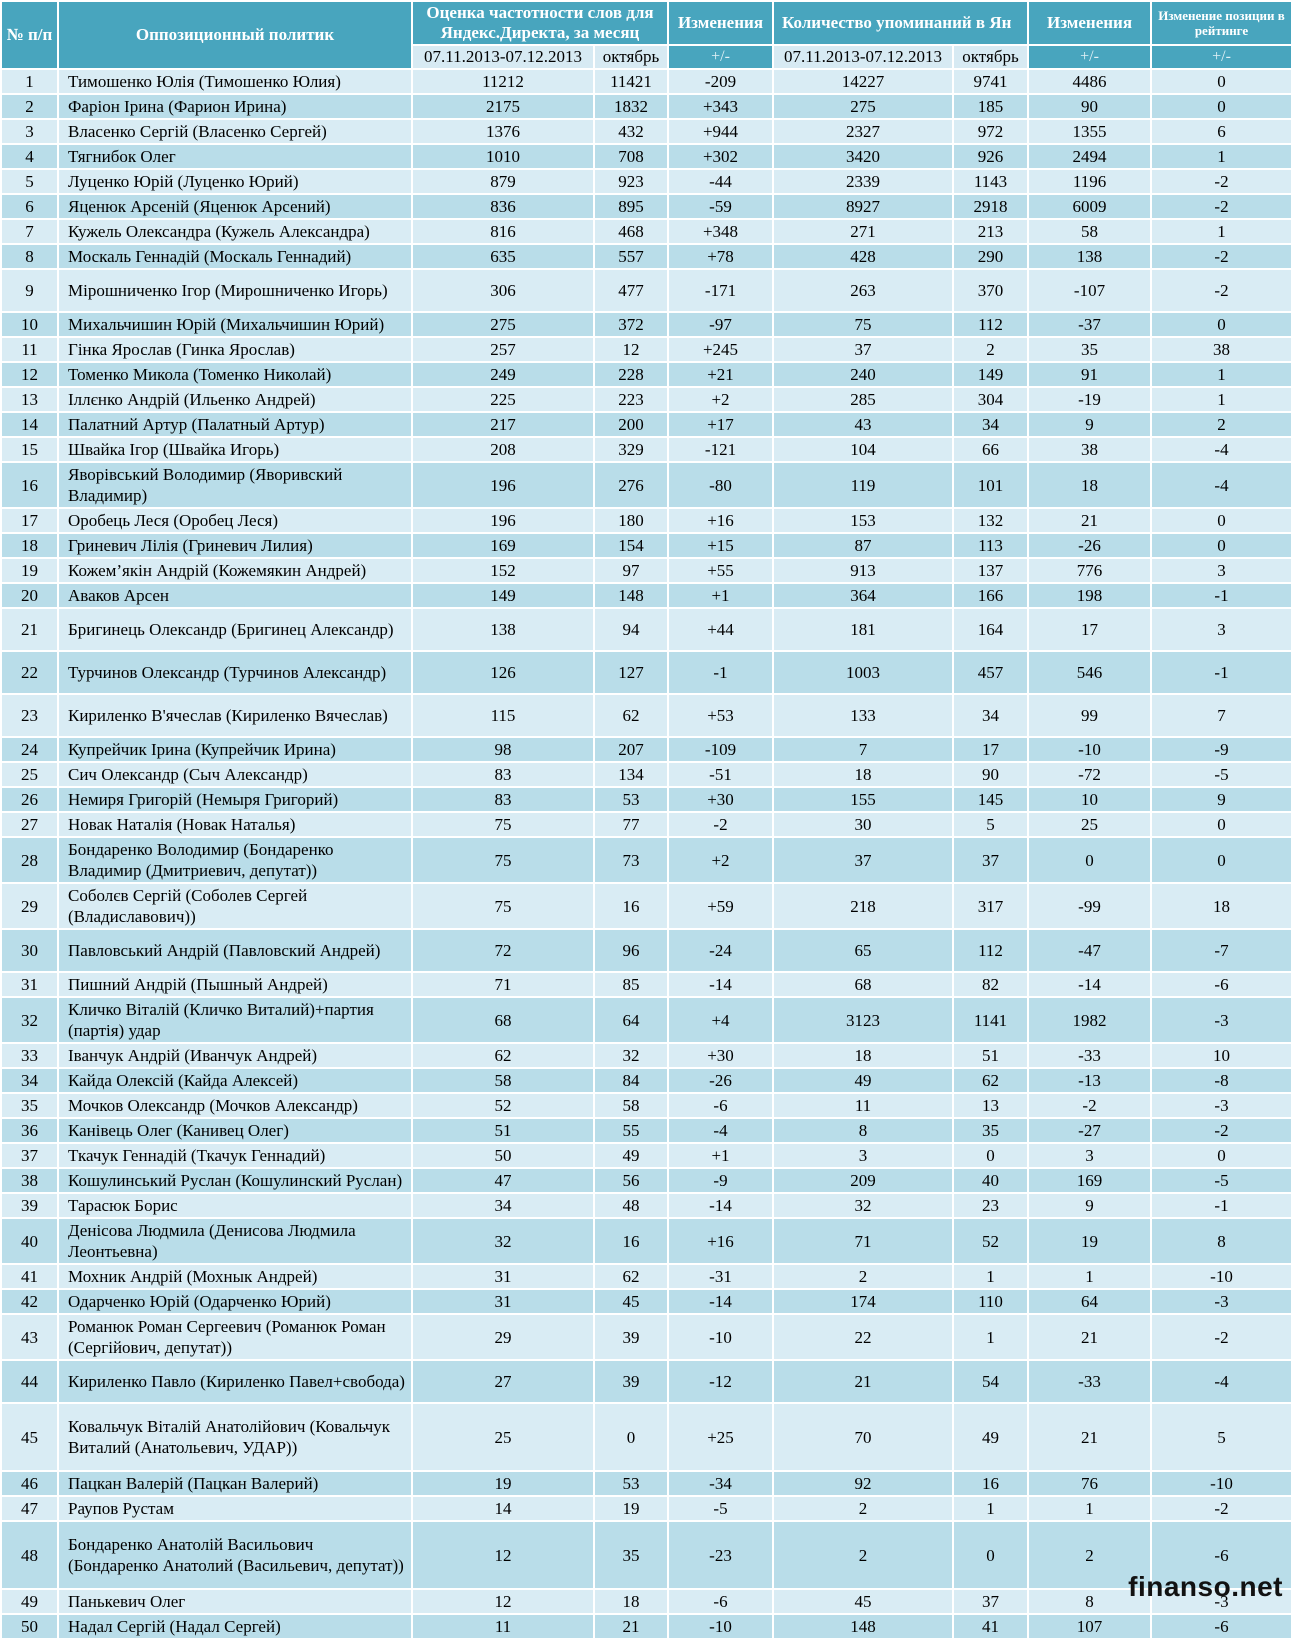  Describe the element at coordinates (863, 1626) in the screenshot. I see `mentions-period-cell: 148` at that location.